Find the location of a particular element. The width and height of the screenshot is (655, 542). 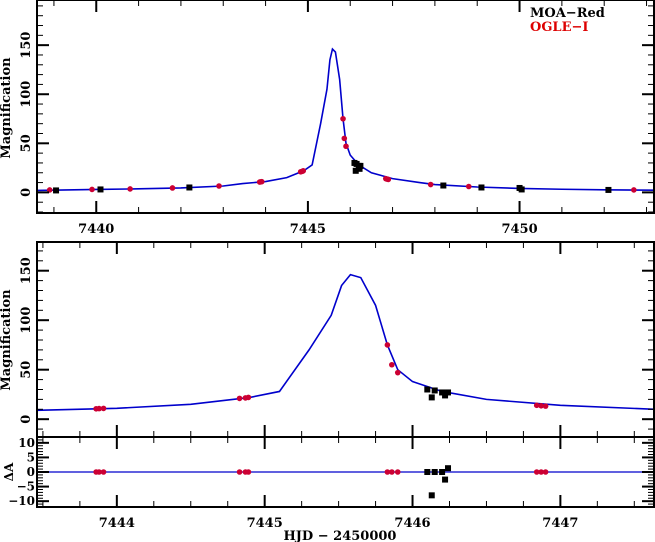

x-tick-label: 7450 is located at coordinates (519, 229).